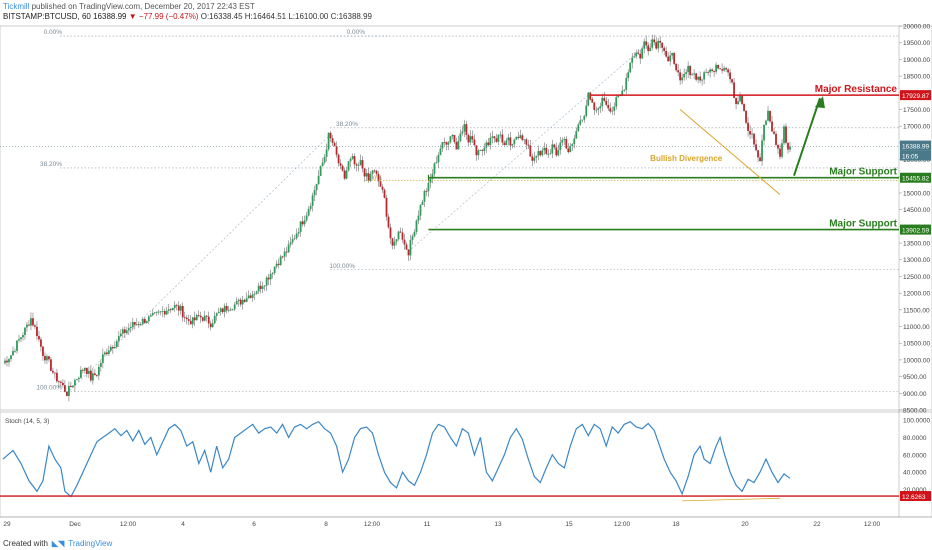  I want to click on stoch-tick-label: 60.0000, so click(915, 455).